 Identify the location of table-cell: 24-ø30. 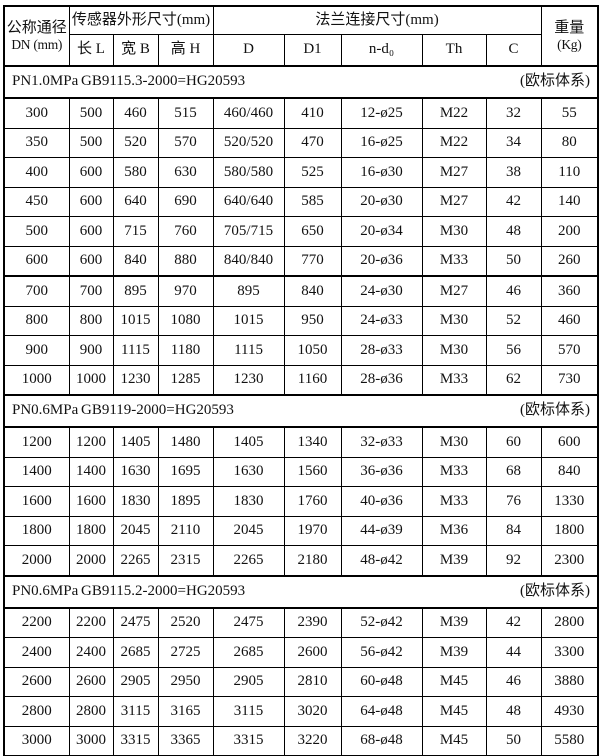
(381, 291).